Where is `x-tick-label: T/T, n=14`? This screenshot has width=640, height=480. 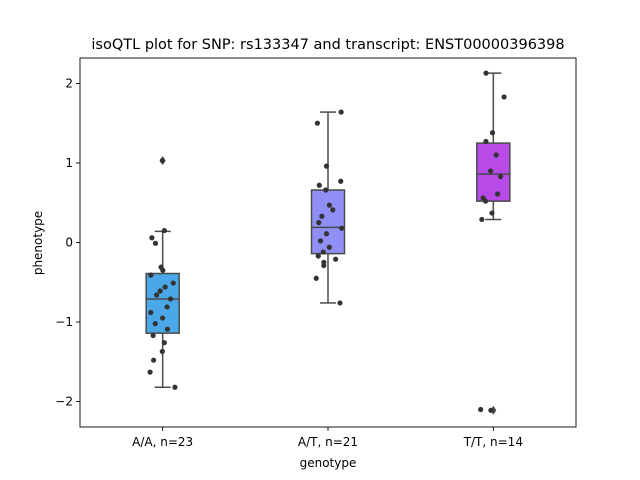 x-tick-label: T/T, n=14 is located at coordinates (493, 442).